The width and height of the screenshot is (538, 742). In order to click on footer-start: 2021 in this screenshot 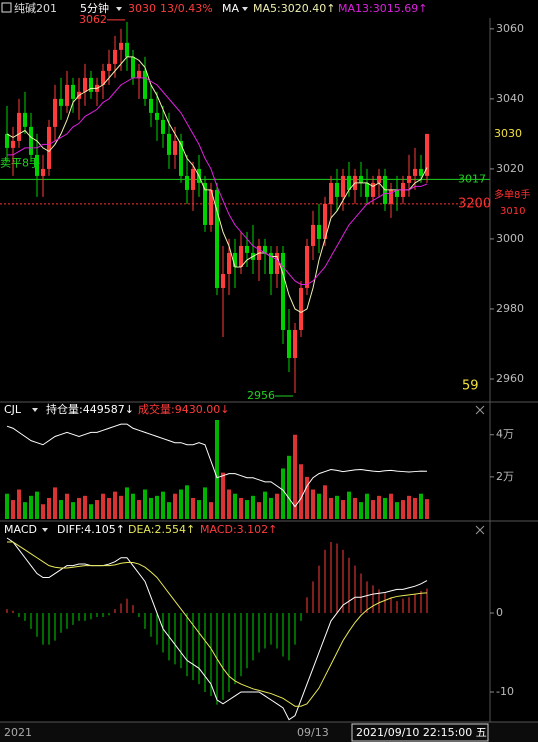, I will do `click(18, 732)`.